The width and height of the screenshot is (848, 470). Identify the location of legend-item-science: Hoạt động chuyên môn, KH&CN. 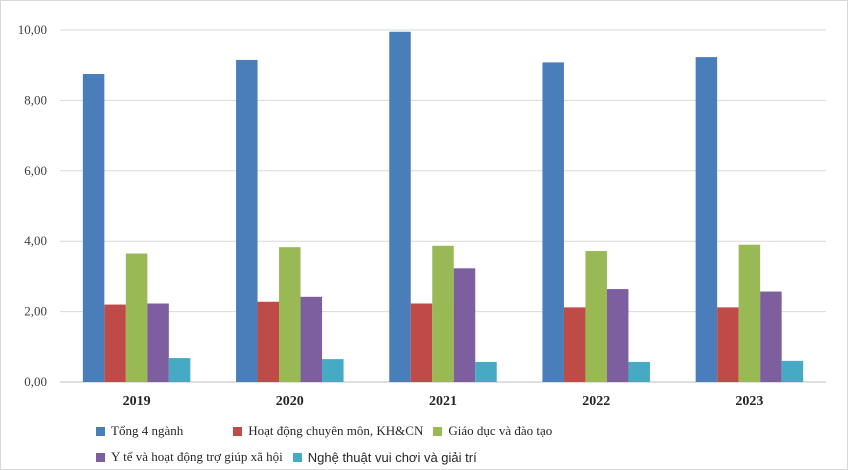
(328, 431).